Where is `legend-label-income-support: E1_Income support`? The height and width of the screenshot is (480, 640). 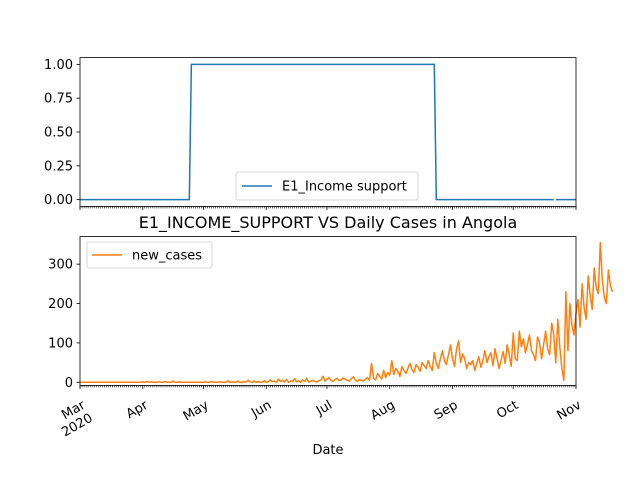
legend-label-income-support: E1_Income support is located at coordinates (344, 187).